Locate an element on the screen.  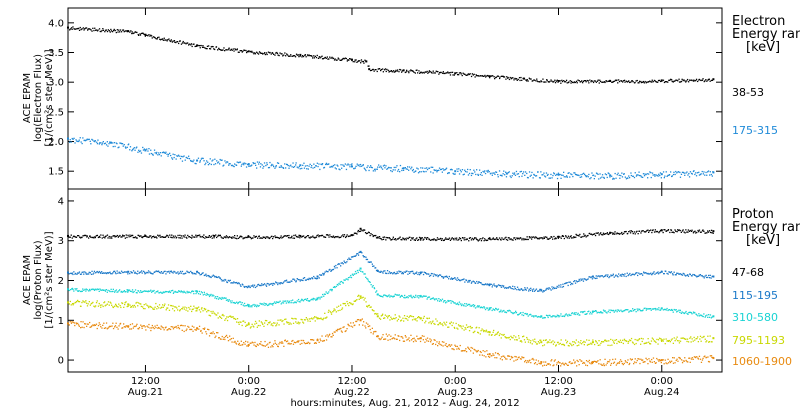
y-tick-label: 4.0 is located at coordinates (56, 23).